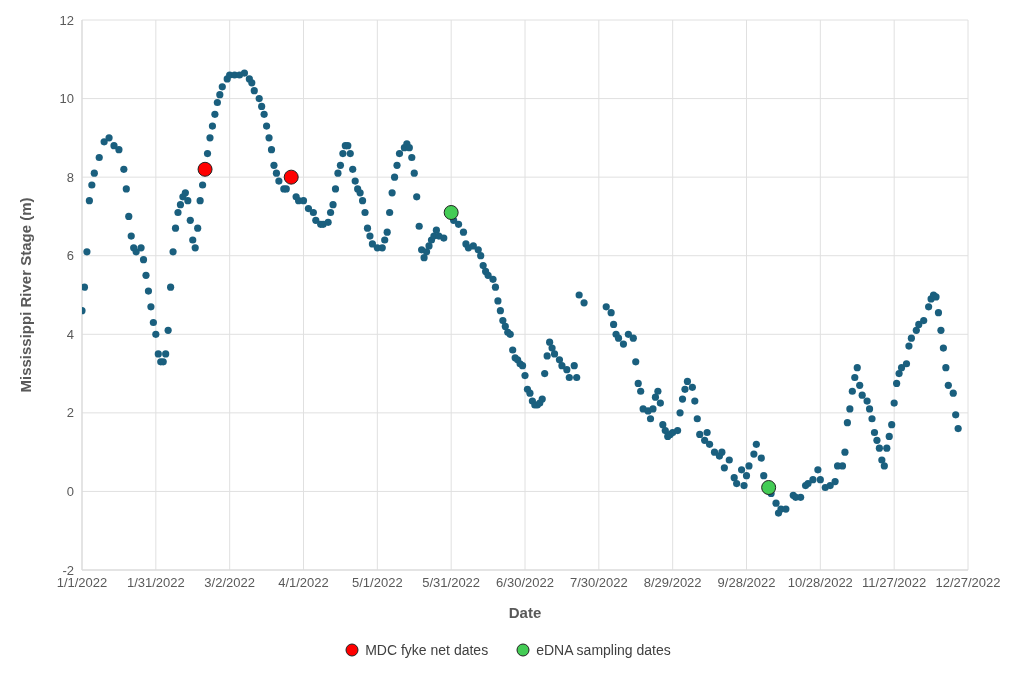 This screenshot has height=683, width=1016. What do you see at coordinates (155, 583) in the screenshot?
I see `x-tick-label: 1/31/2022` at bounding box center [155, 583].